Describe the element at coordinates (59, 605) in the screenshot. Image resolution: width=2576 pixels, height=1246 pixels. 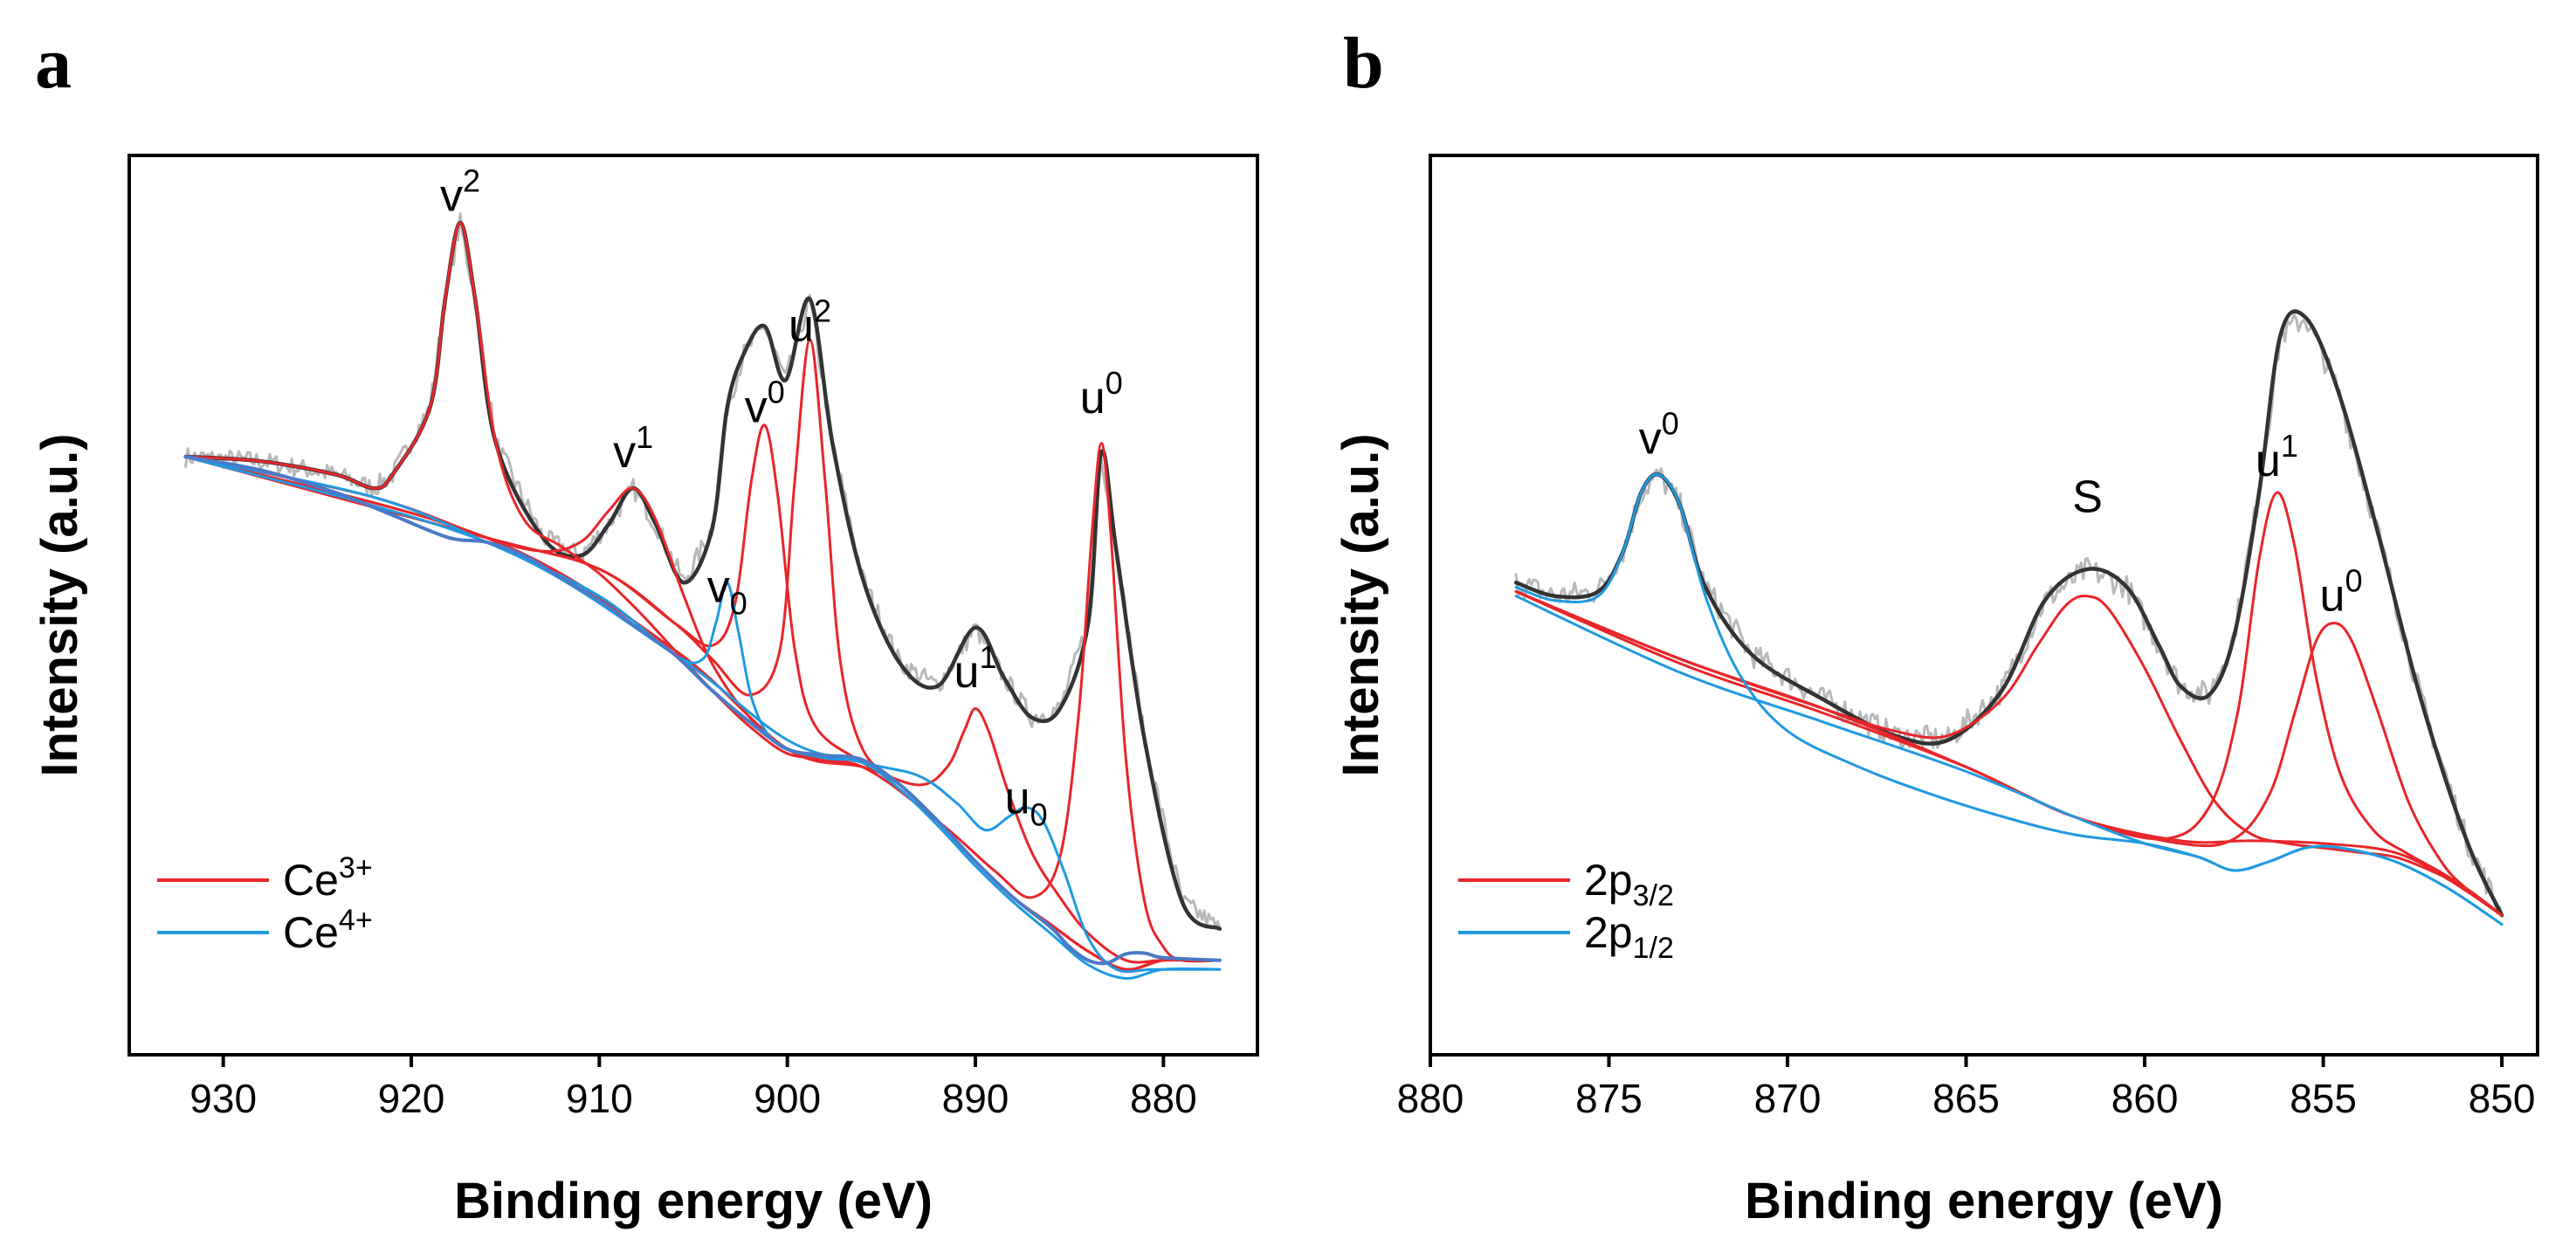
I see `panel-a-y-axis-title: Intensity (a.u.)` at that location.